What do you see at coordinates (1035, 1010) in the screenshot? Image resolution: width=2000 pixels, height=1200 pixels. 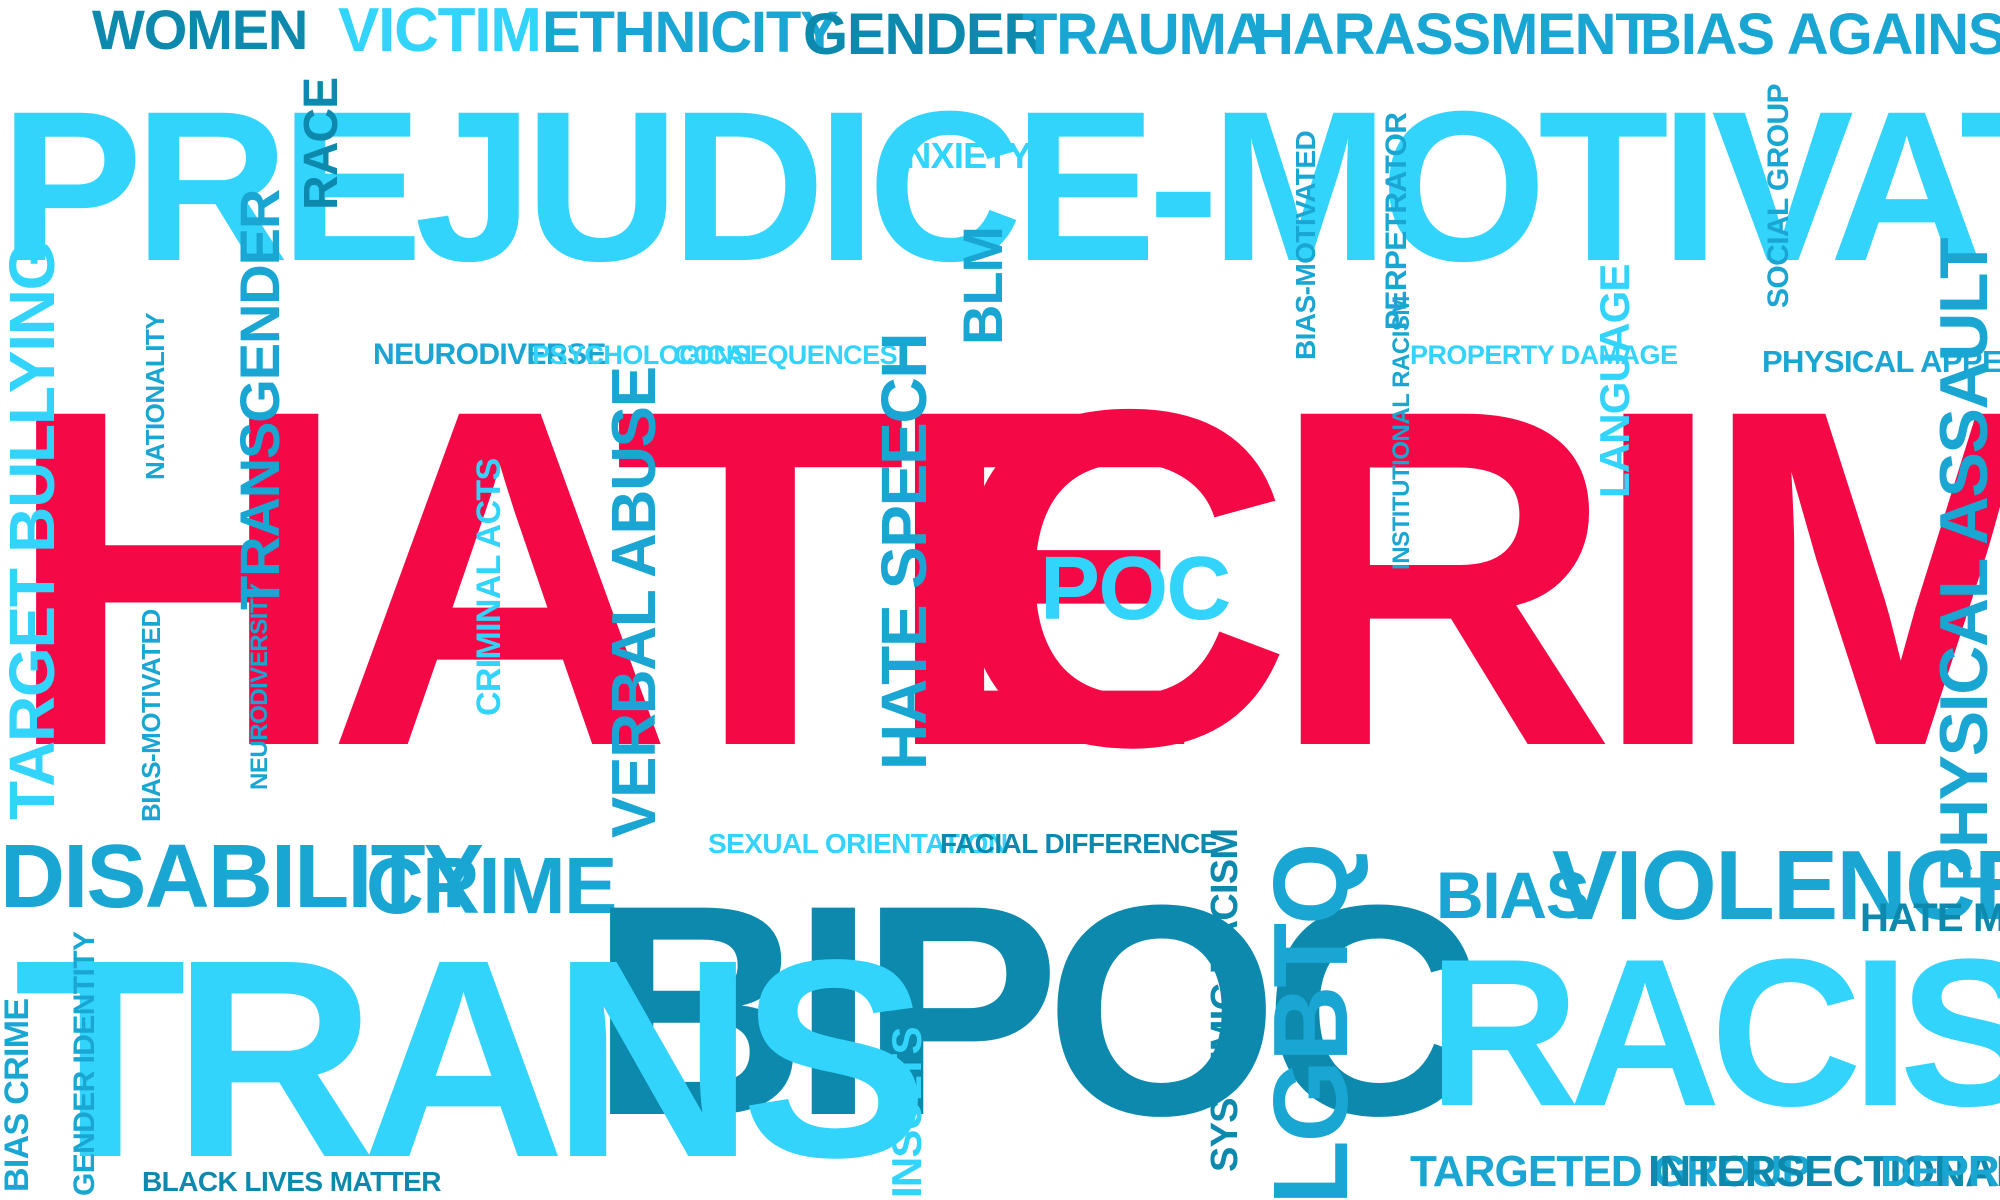 I see `word-bipoc: BIPOC` at bounding box center [1035, 1010].